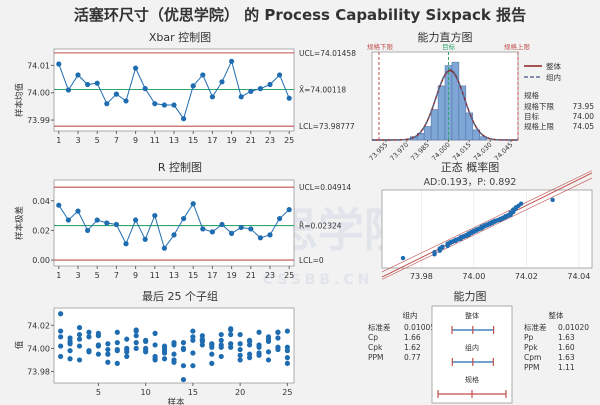 The width and height of the screenshot is (600, 405). What do you see at coordinates (472, 379) in the screenshot?
I see `capability-row-label: 规格` at bounding box center [472, 379].